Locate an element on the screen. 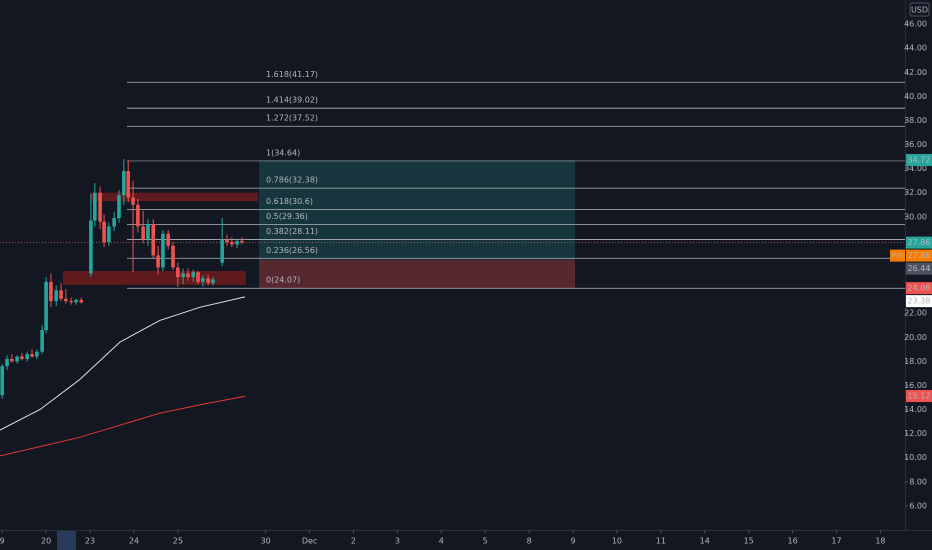 Image resolution: width=932 pixels, height=550 pixels. price-badge-label: 24.08 is located at coordinates (919, 288).